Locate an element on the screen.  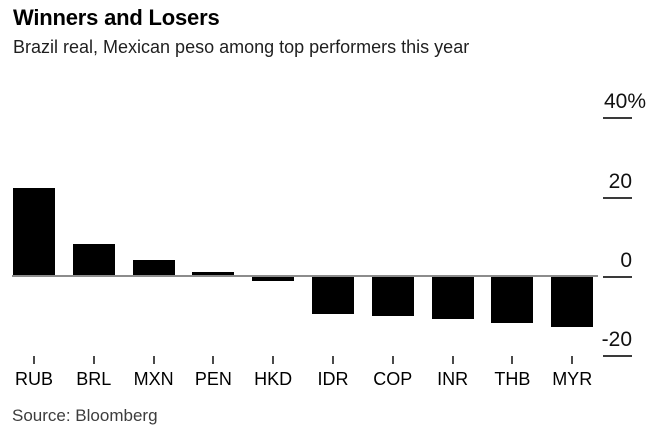
zero-baseline is located at coordinates (305, 276).